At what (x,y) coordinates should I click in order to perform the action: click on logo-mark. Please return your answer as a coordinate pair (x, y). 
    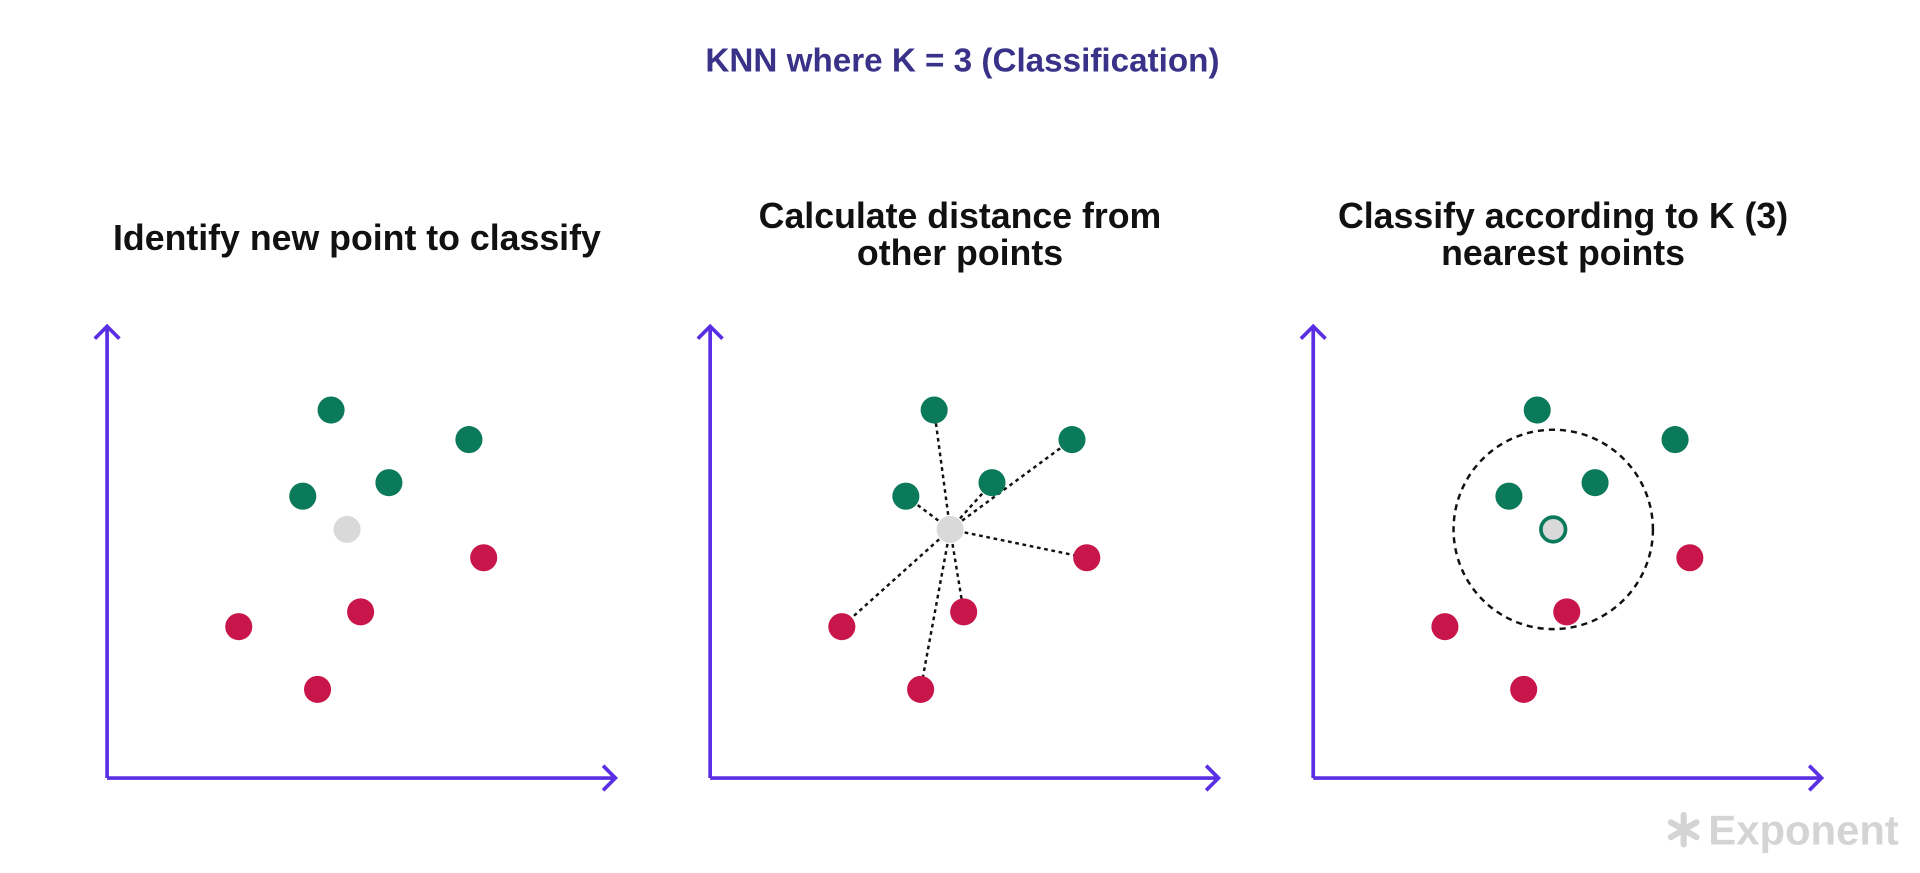
    Looking at the image, I should click on (1683, 829).